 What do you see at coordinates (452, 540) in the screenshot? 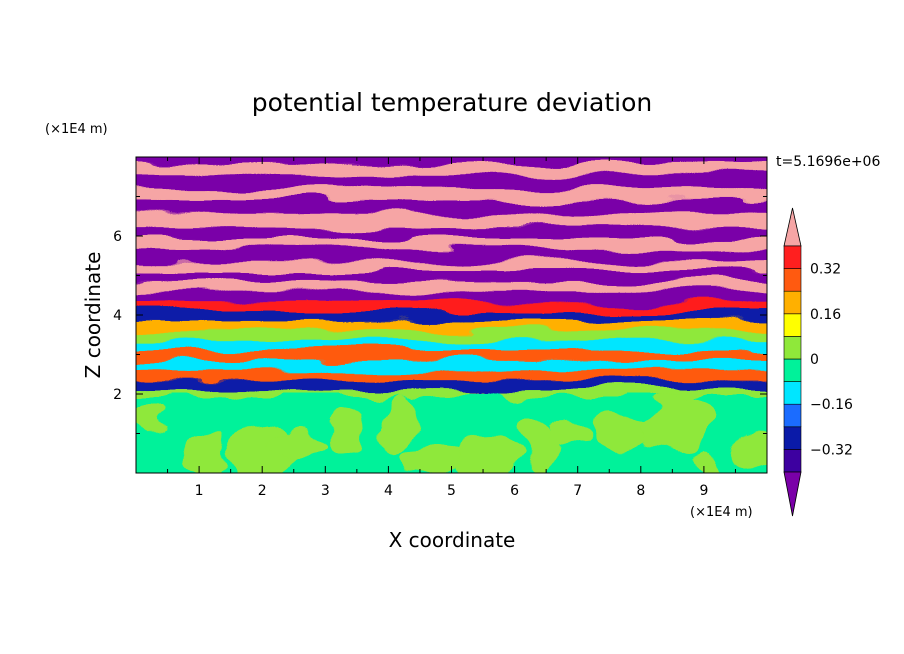
I see `x-axis-label: X coordinate` at bounding box center [452, 540].